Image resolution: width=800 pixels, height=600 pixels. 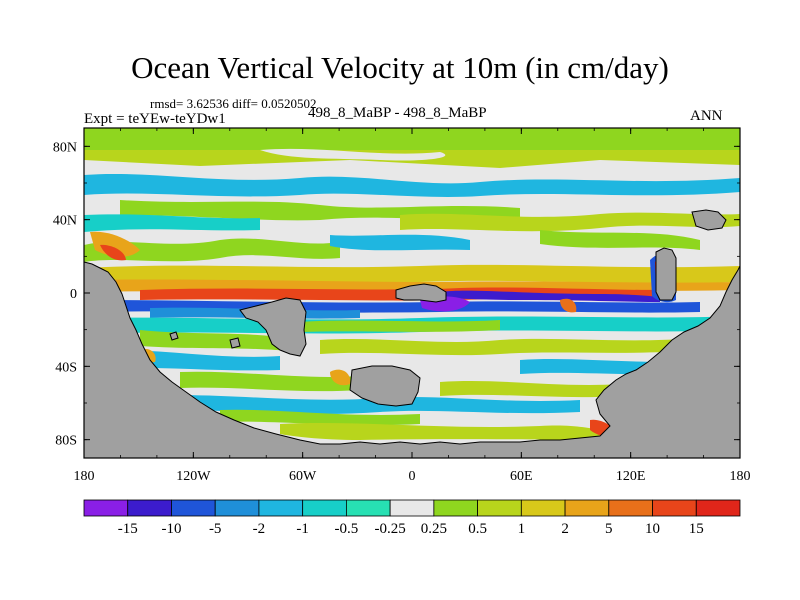 I want to click on season-label: ANN, so click(x=706, y=116).